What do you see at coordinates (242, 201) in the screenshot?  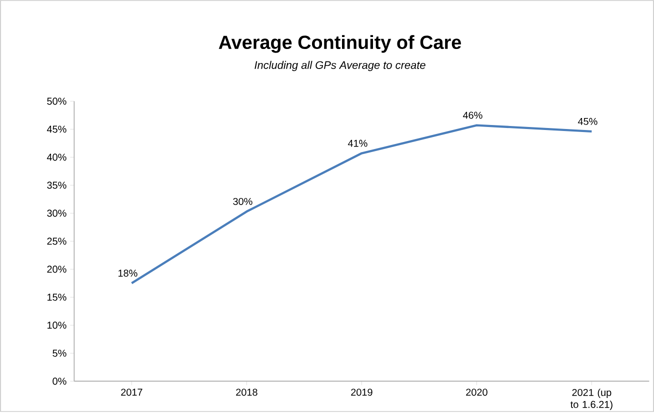 I see `data-label: 30%` at bounding box center [242, 201].